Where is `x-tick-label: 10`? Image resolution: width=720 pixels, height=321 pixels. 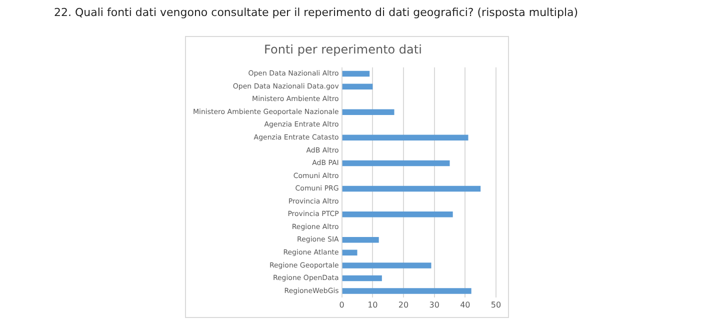 x-tick-label: 10 is located at coordinates (373, 305).